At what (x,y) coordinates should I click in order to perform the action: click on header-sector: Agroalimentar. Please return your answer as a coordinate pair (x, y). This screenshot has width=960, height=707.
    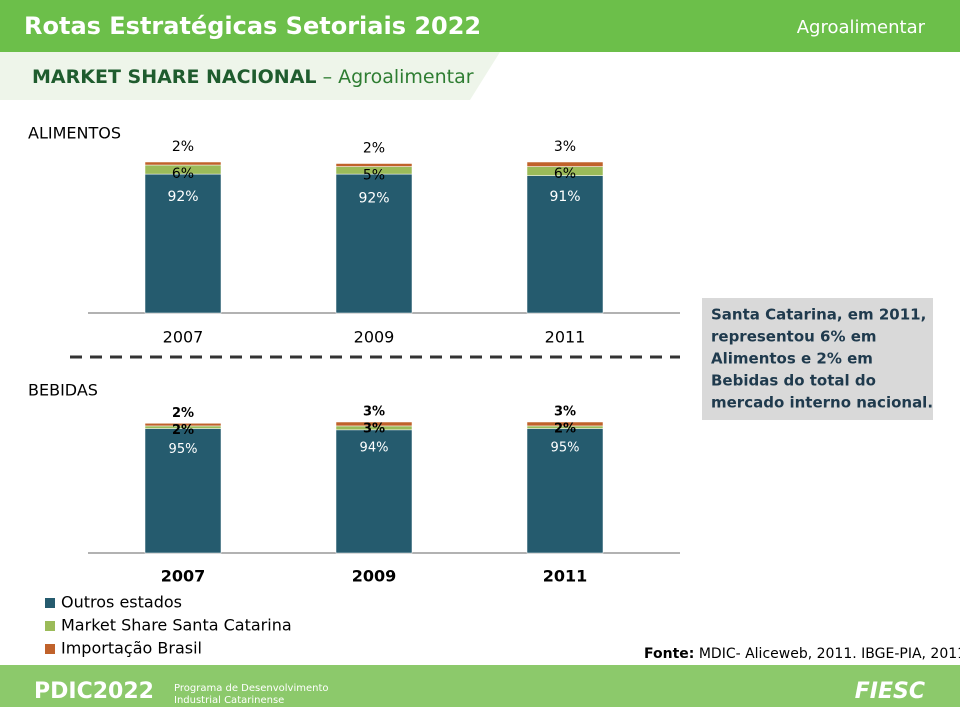
    Looking at the image, I should click on (861, 27).